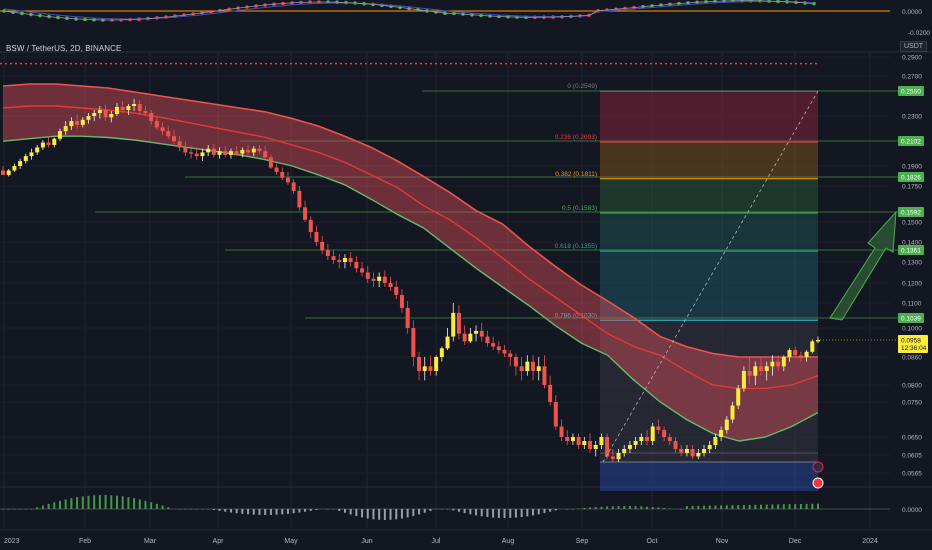 This screenshot has height=550, width=932. I want to click on current-price-label: 0.0958, so click(911, 341).